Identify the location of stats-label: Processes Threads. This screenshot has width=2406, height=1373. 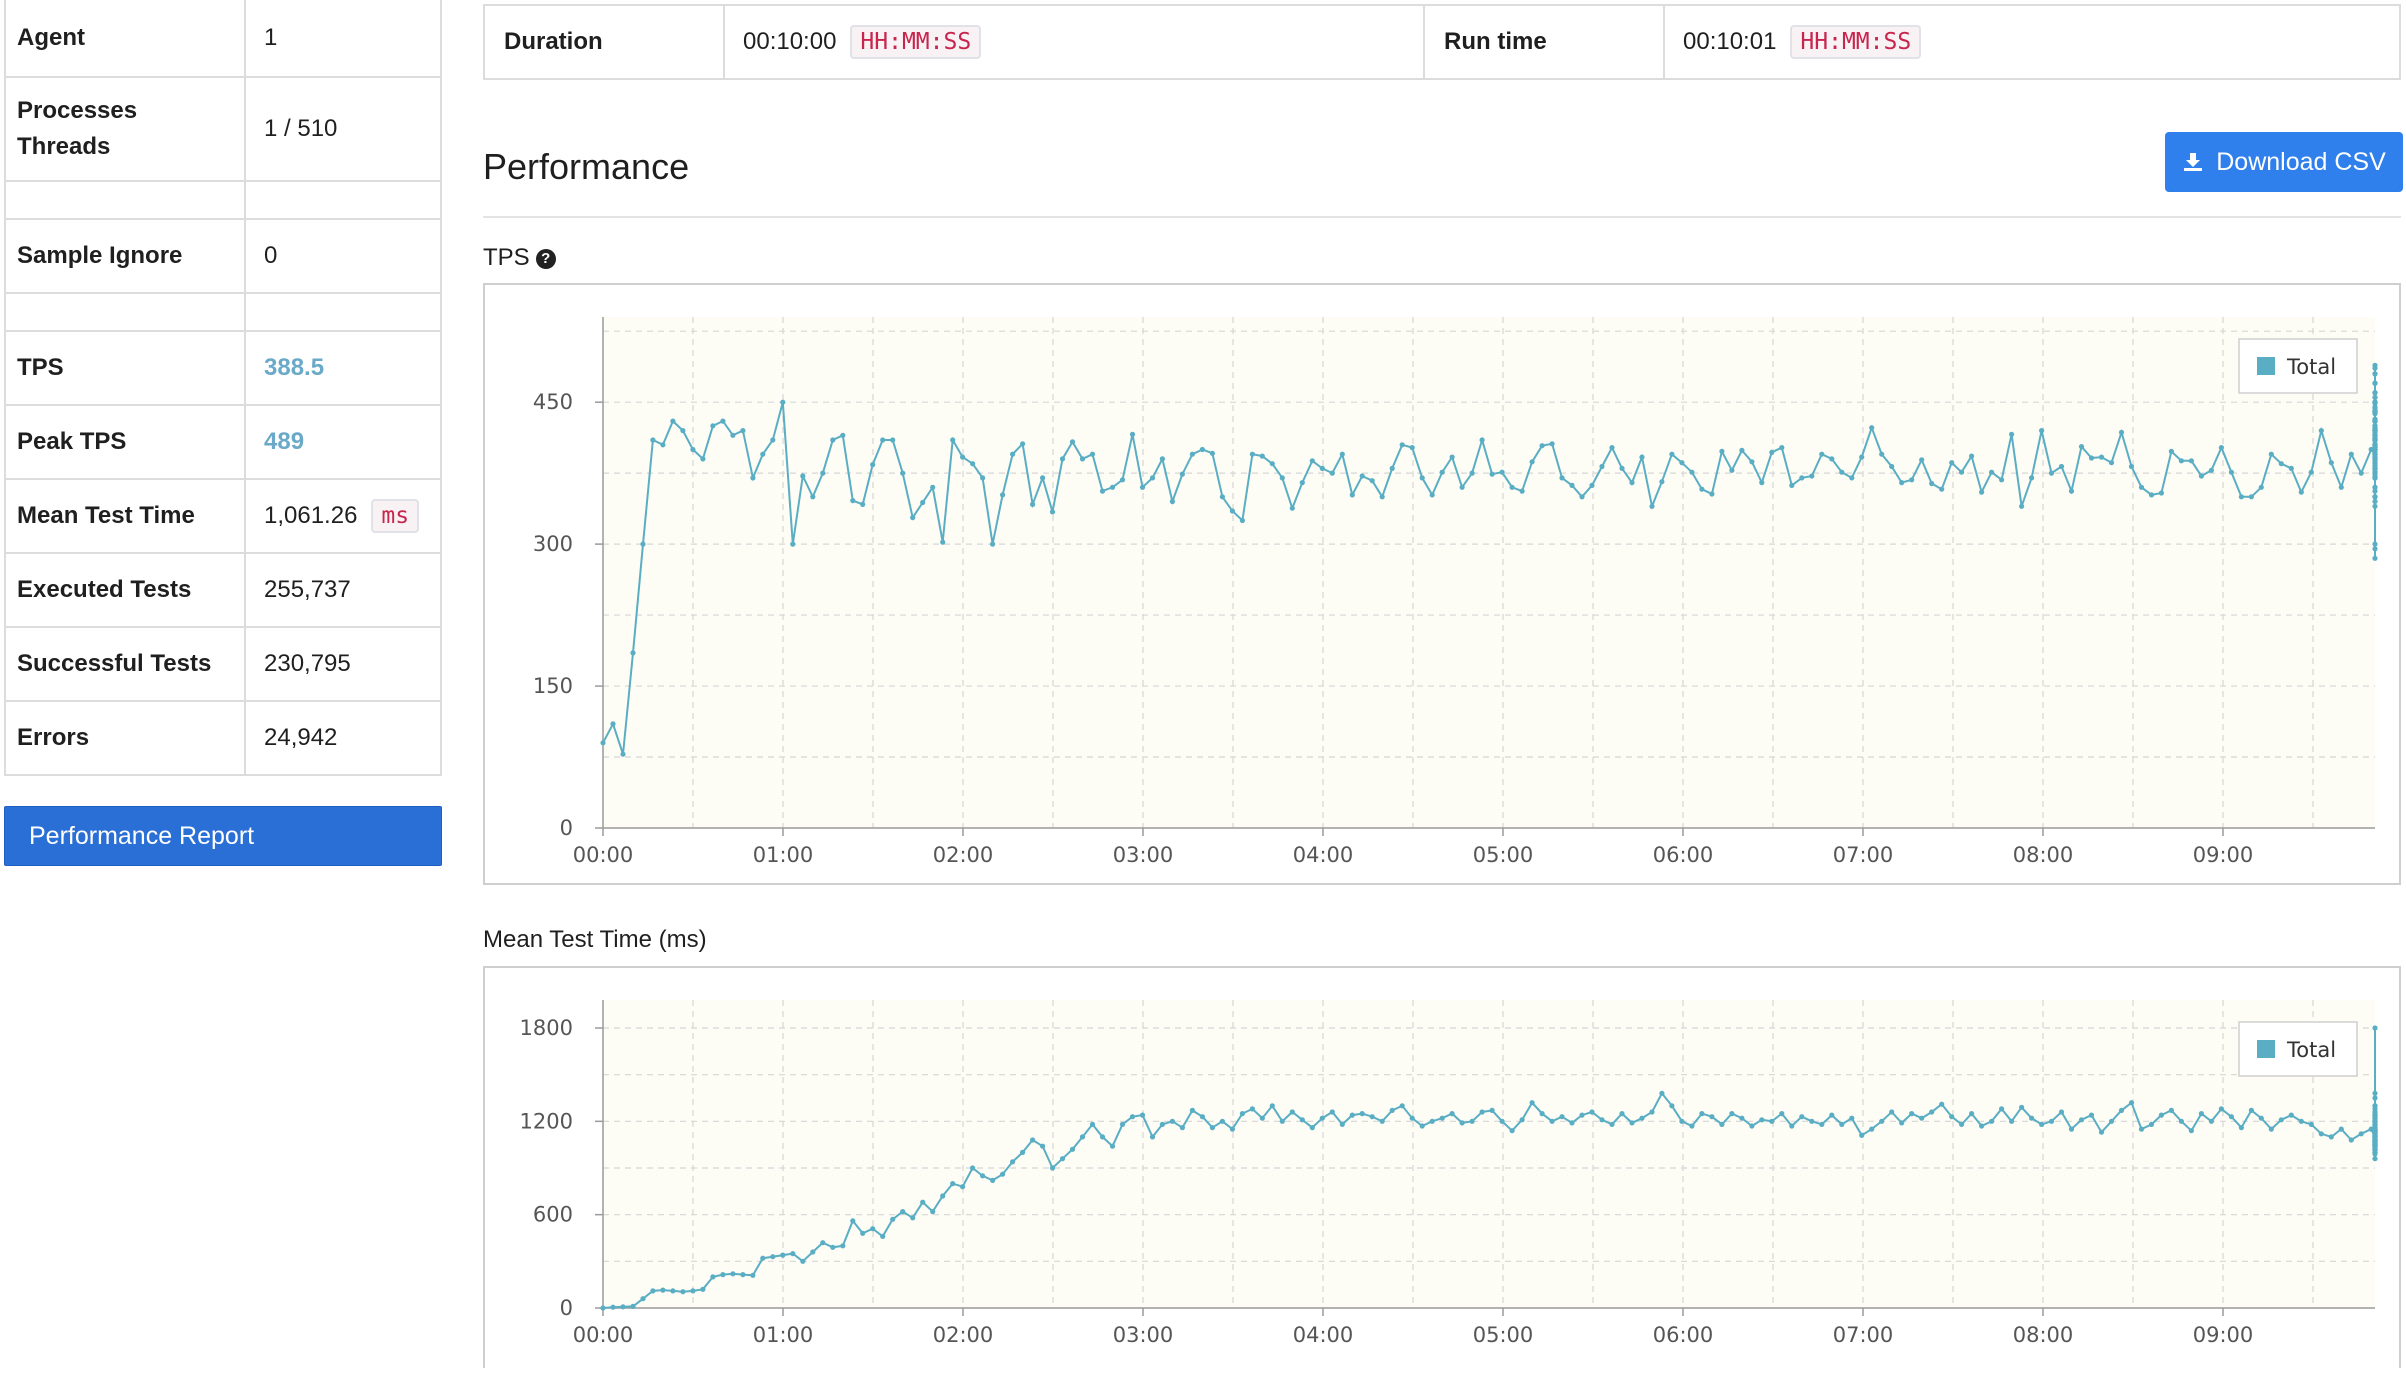
(126, 129).